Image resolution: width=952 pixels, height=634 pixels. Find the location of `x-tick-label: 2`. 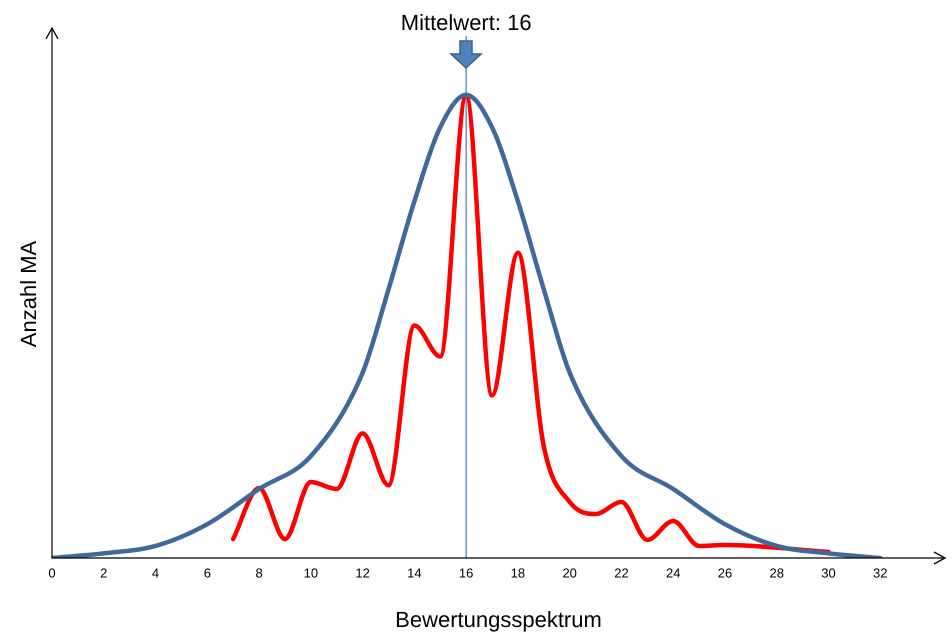

x-tick-label: 2 is located at coordinates (104, 572).